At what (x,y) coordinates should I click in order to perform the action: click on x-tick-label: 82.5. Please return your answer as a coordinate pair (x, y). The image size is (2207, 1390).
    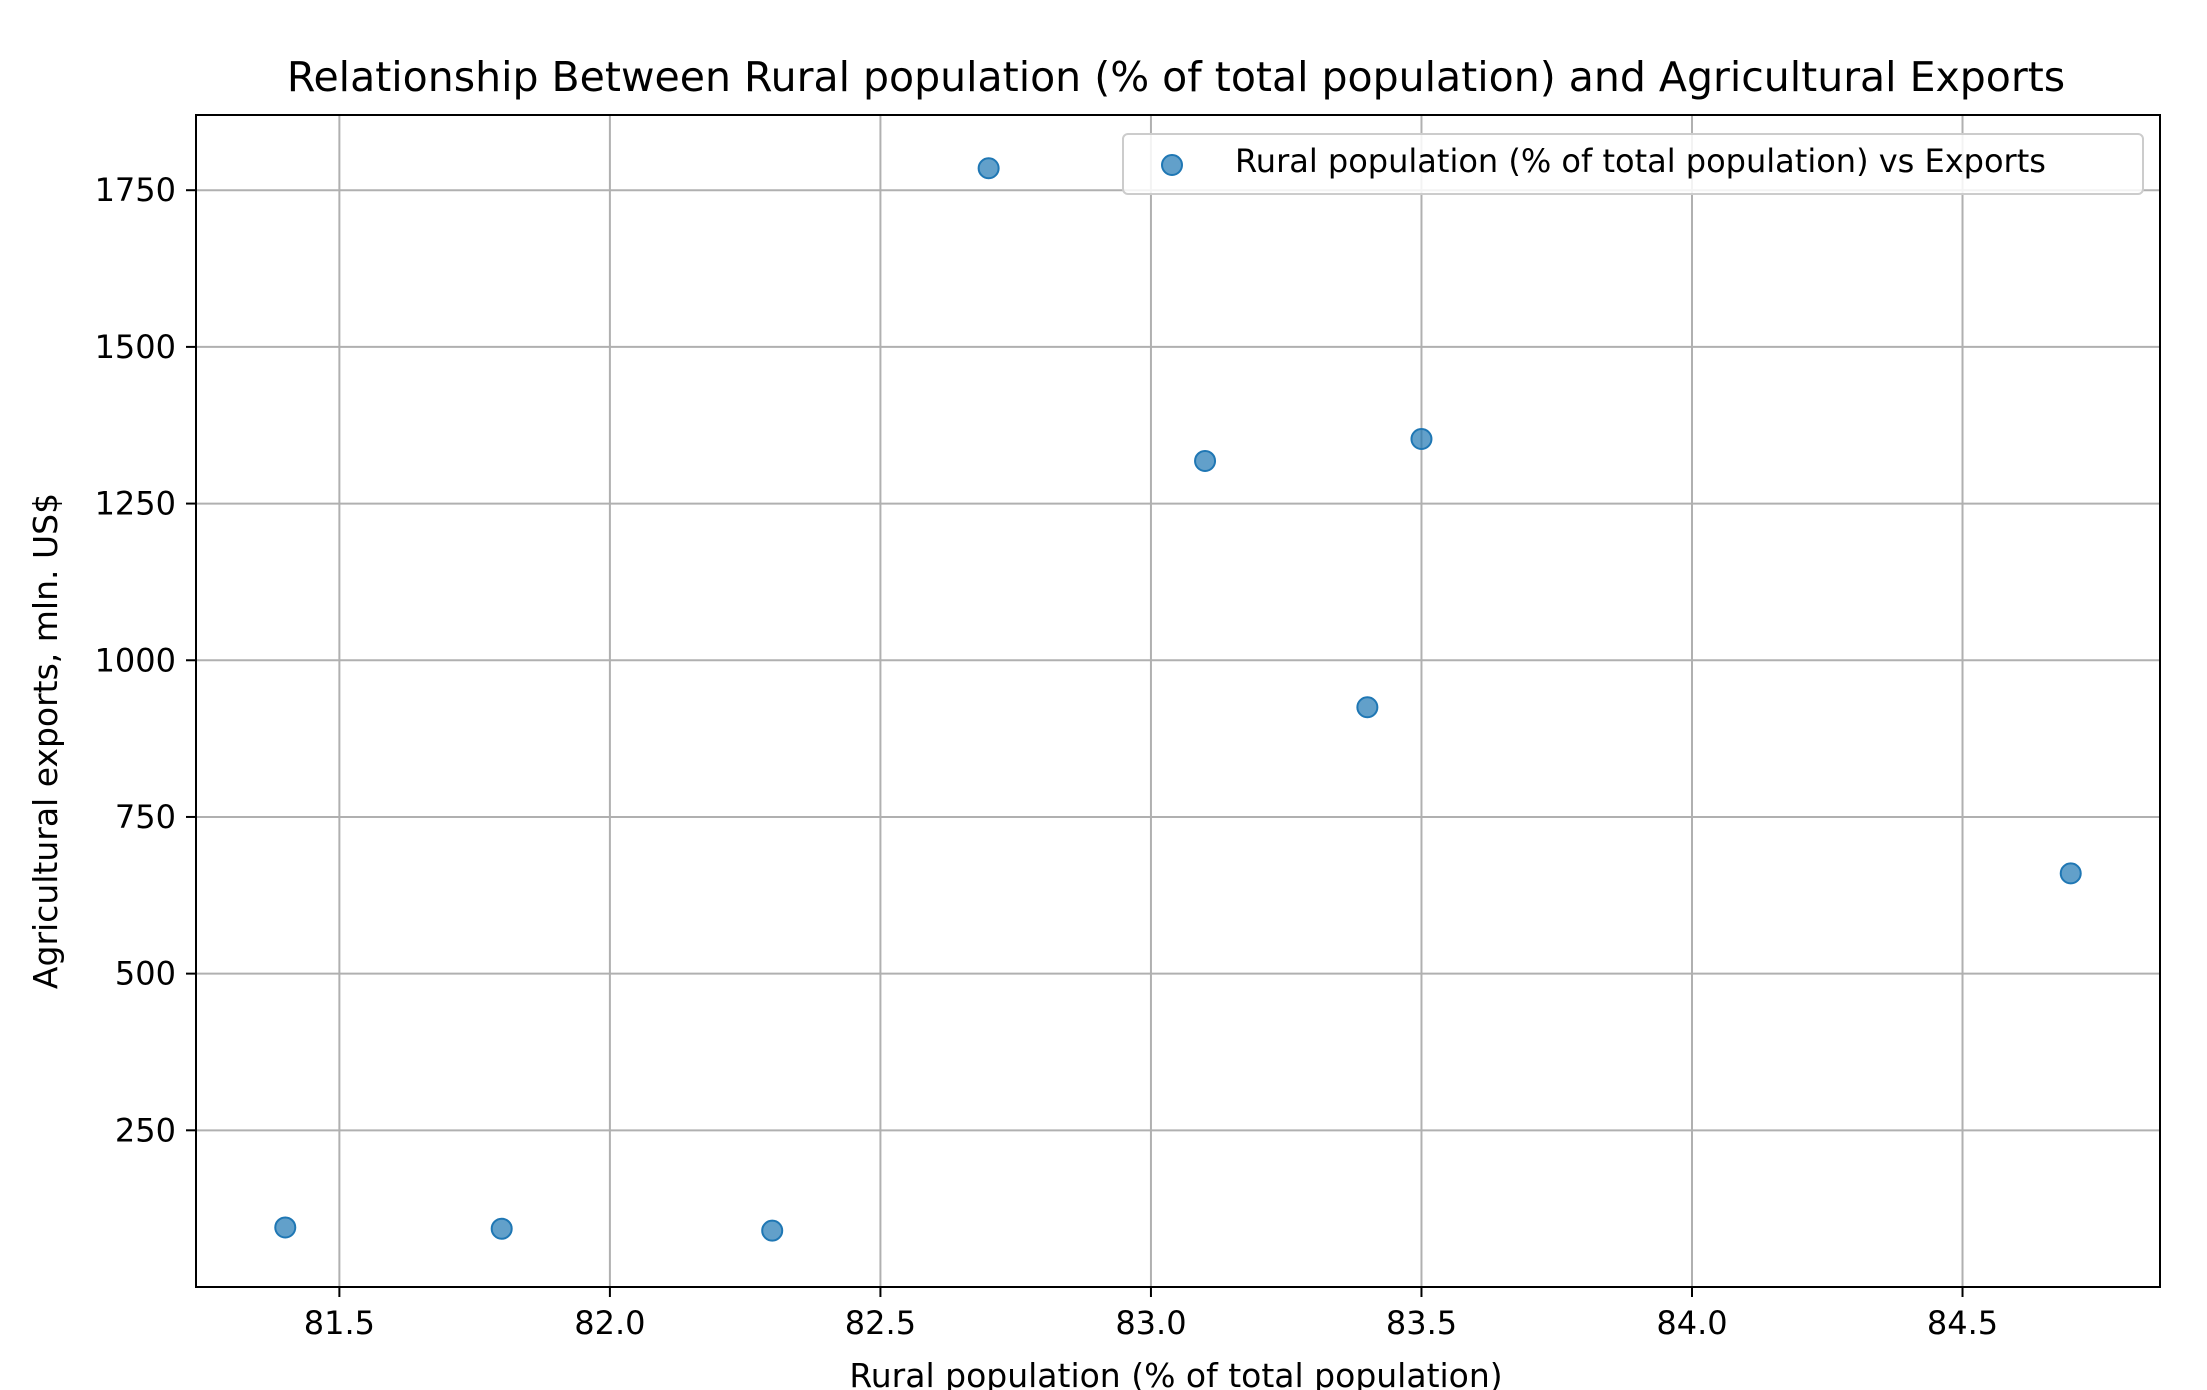
    Looking at the image, I should click on (880, 1323).